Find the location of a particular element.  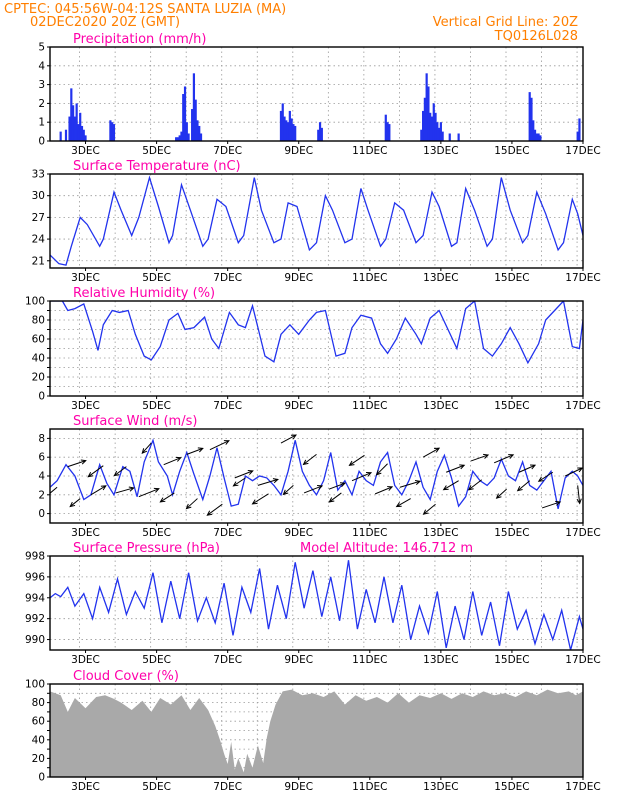

temperature-data is located at coordinates (316, 220).